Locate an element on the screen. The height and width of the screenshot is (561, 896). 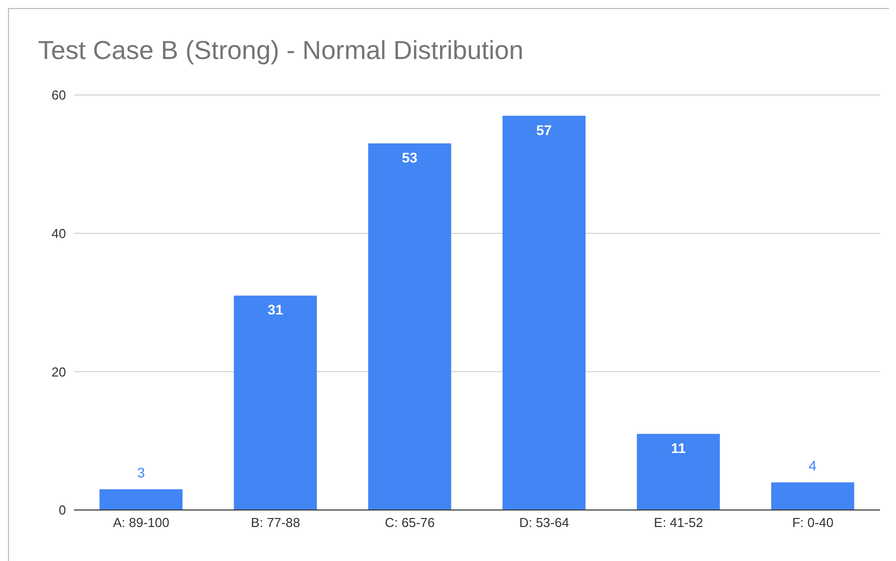
y-tick-label: 60 is located at coordinates (59, 95).